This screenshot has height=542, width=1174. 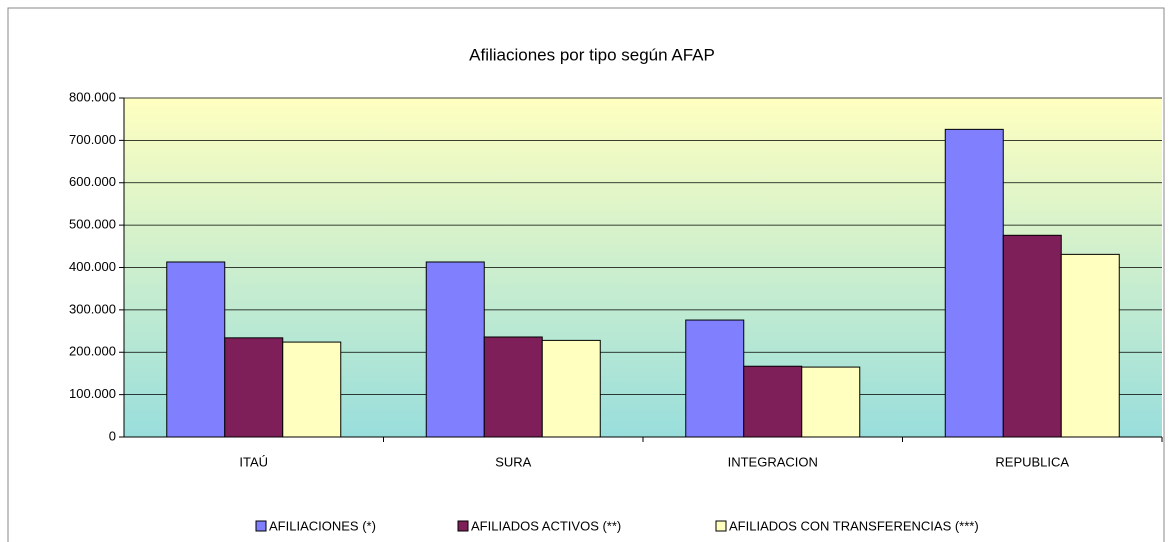 I want to click on y-tick-label: 300.000, so click(x=92, y=308).